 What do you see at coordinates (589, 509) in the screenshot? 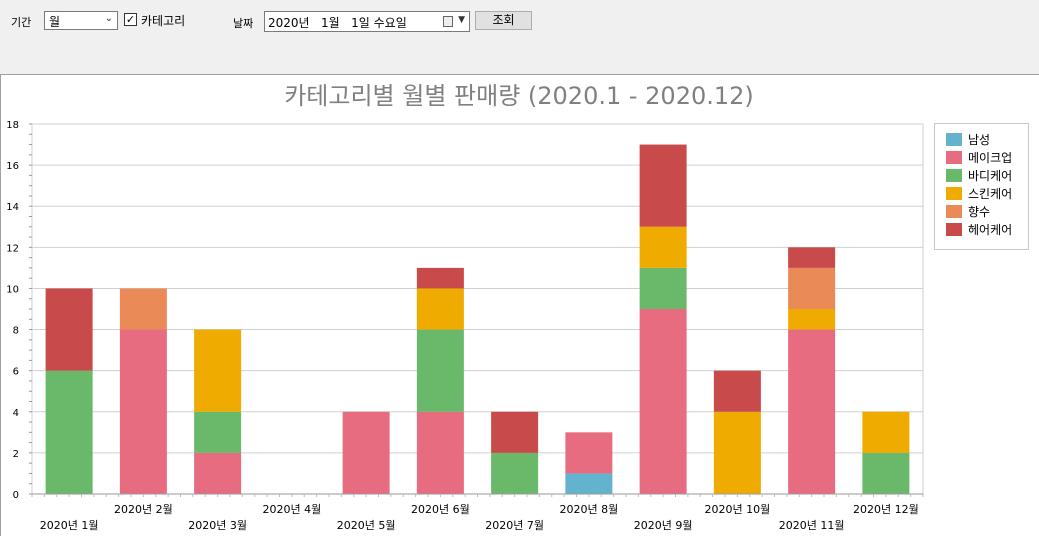
I see `x-tick-label: 2020년 8월` at bounding box center [589, 509].